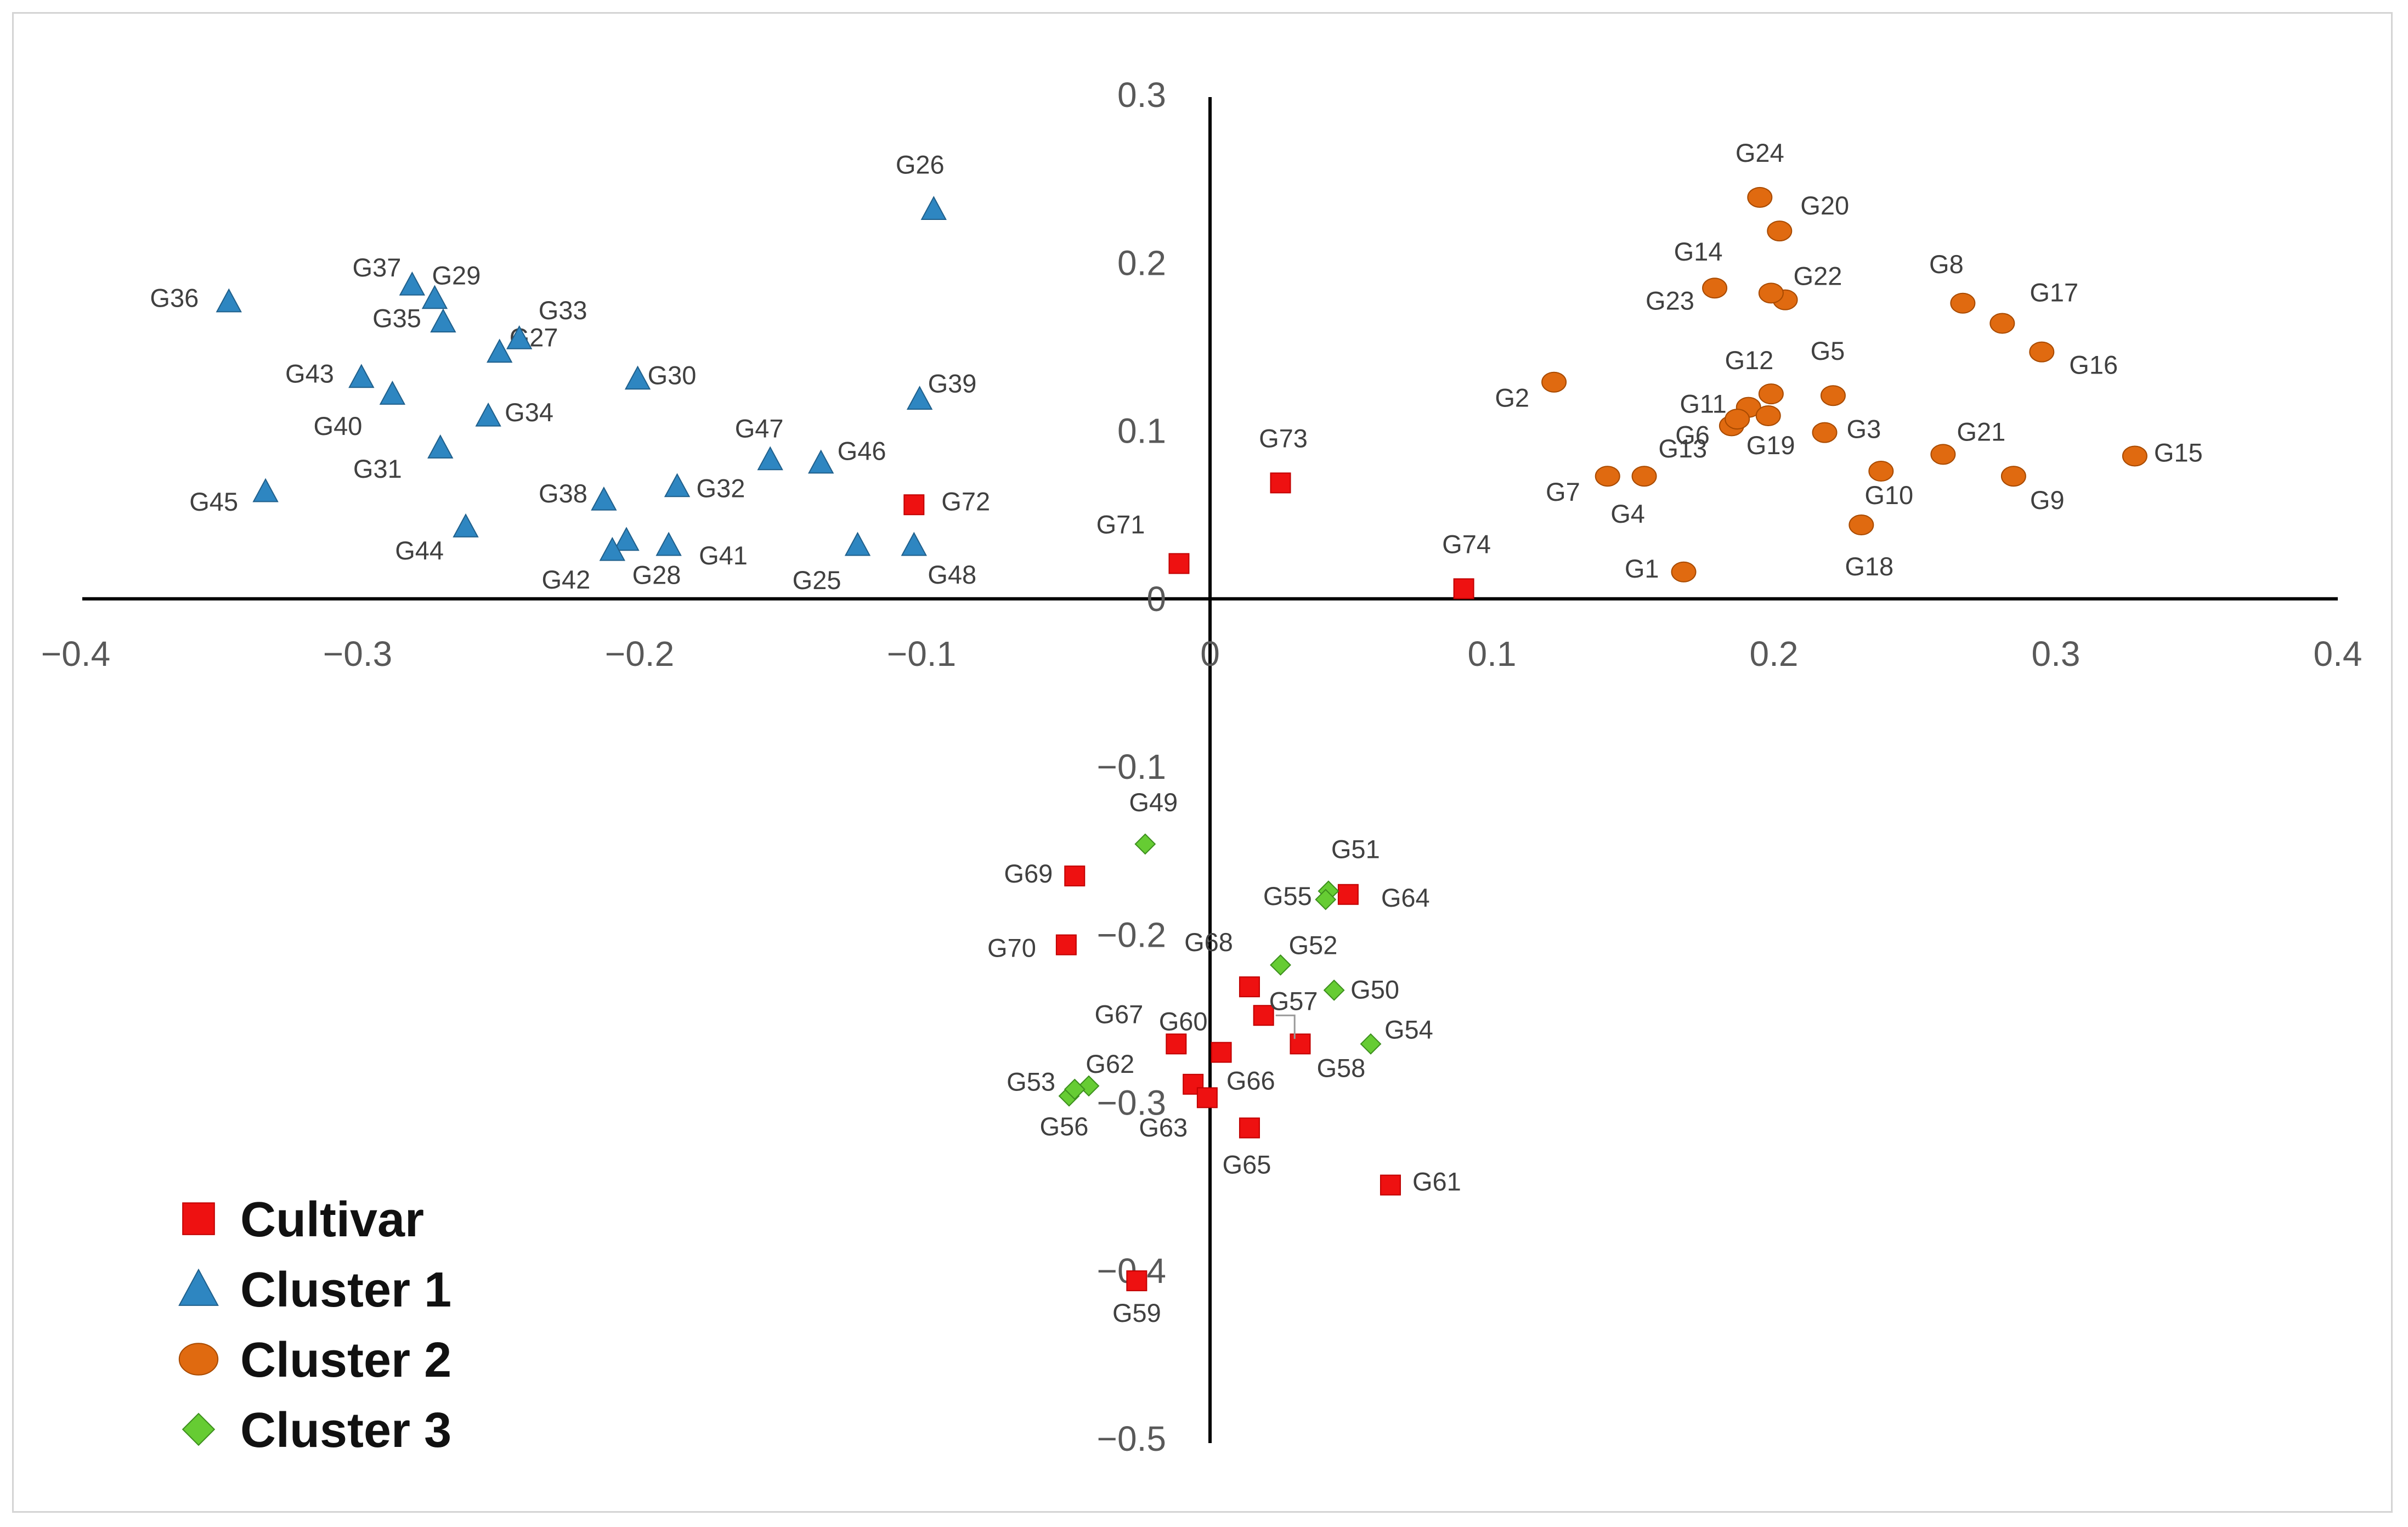 The height and width of the screenshot is (1527, 2408). Describe the element at coordinates (921, 654) in the screenshot. I see `x-tick-label: −0.1` at that location.